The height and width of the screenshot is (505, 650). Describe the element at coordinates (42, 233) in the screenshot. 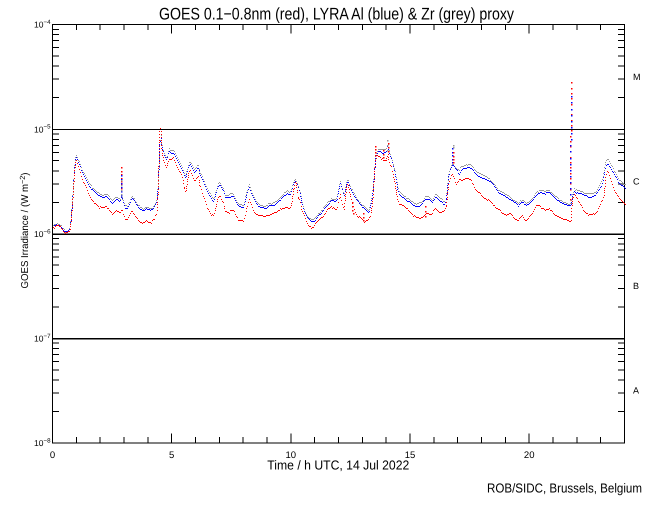

I see `svg-text: 10⁻⁶` at that location.